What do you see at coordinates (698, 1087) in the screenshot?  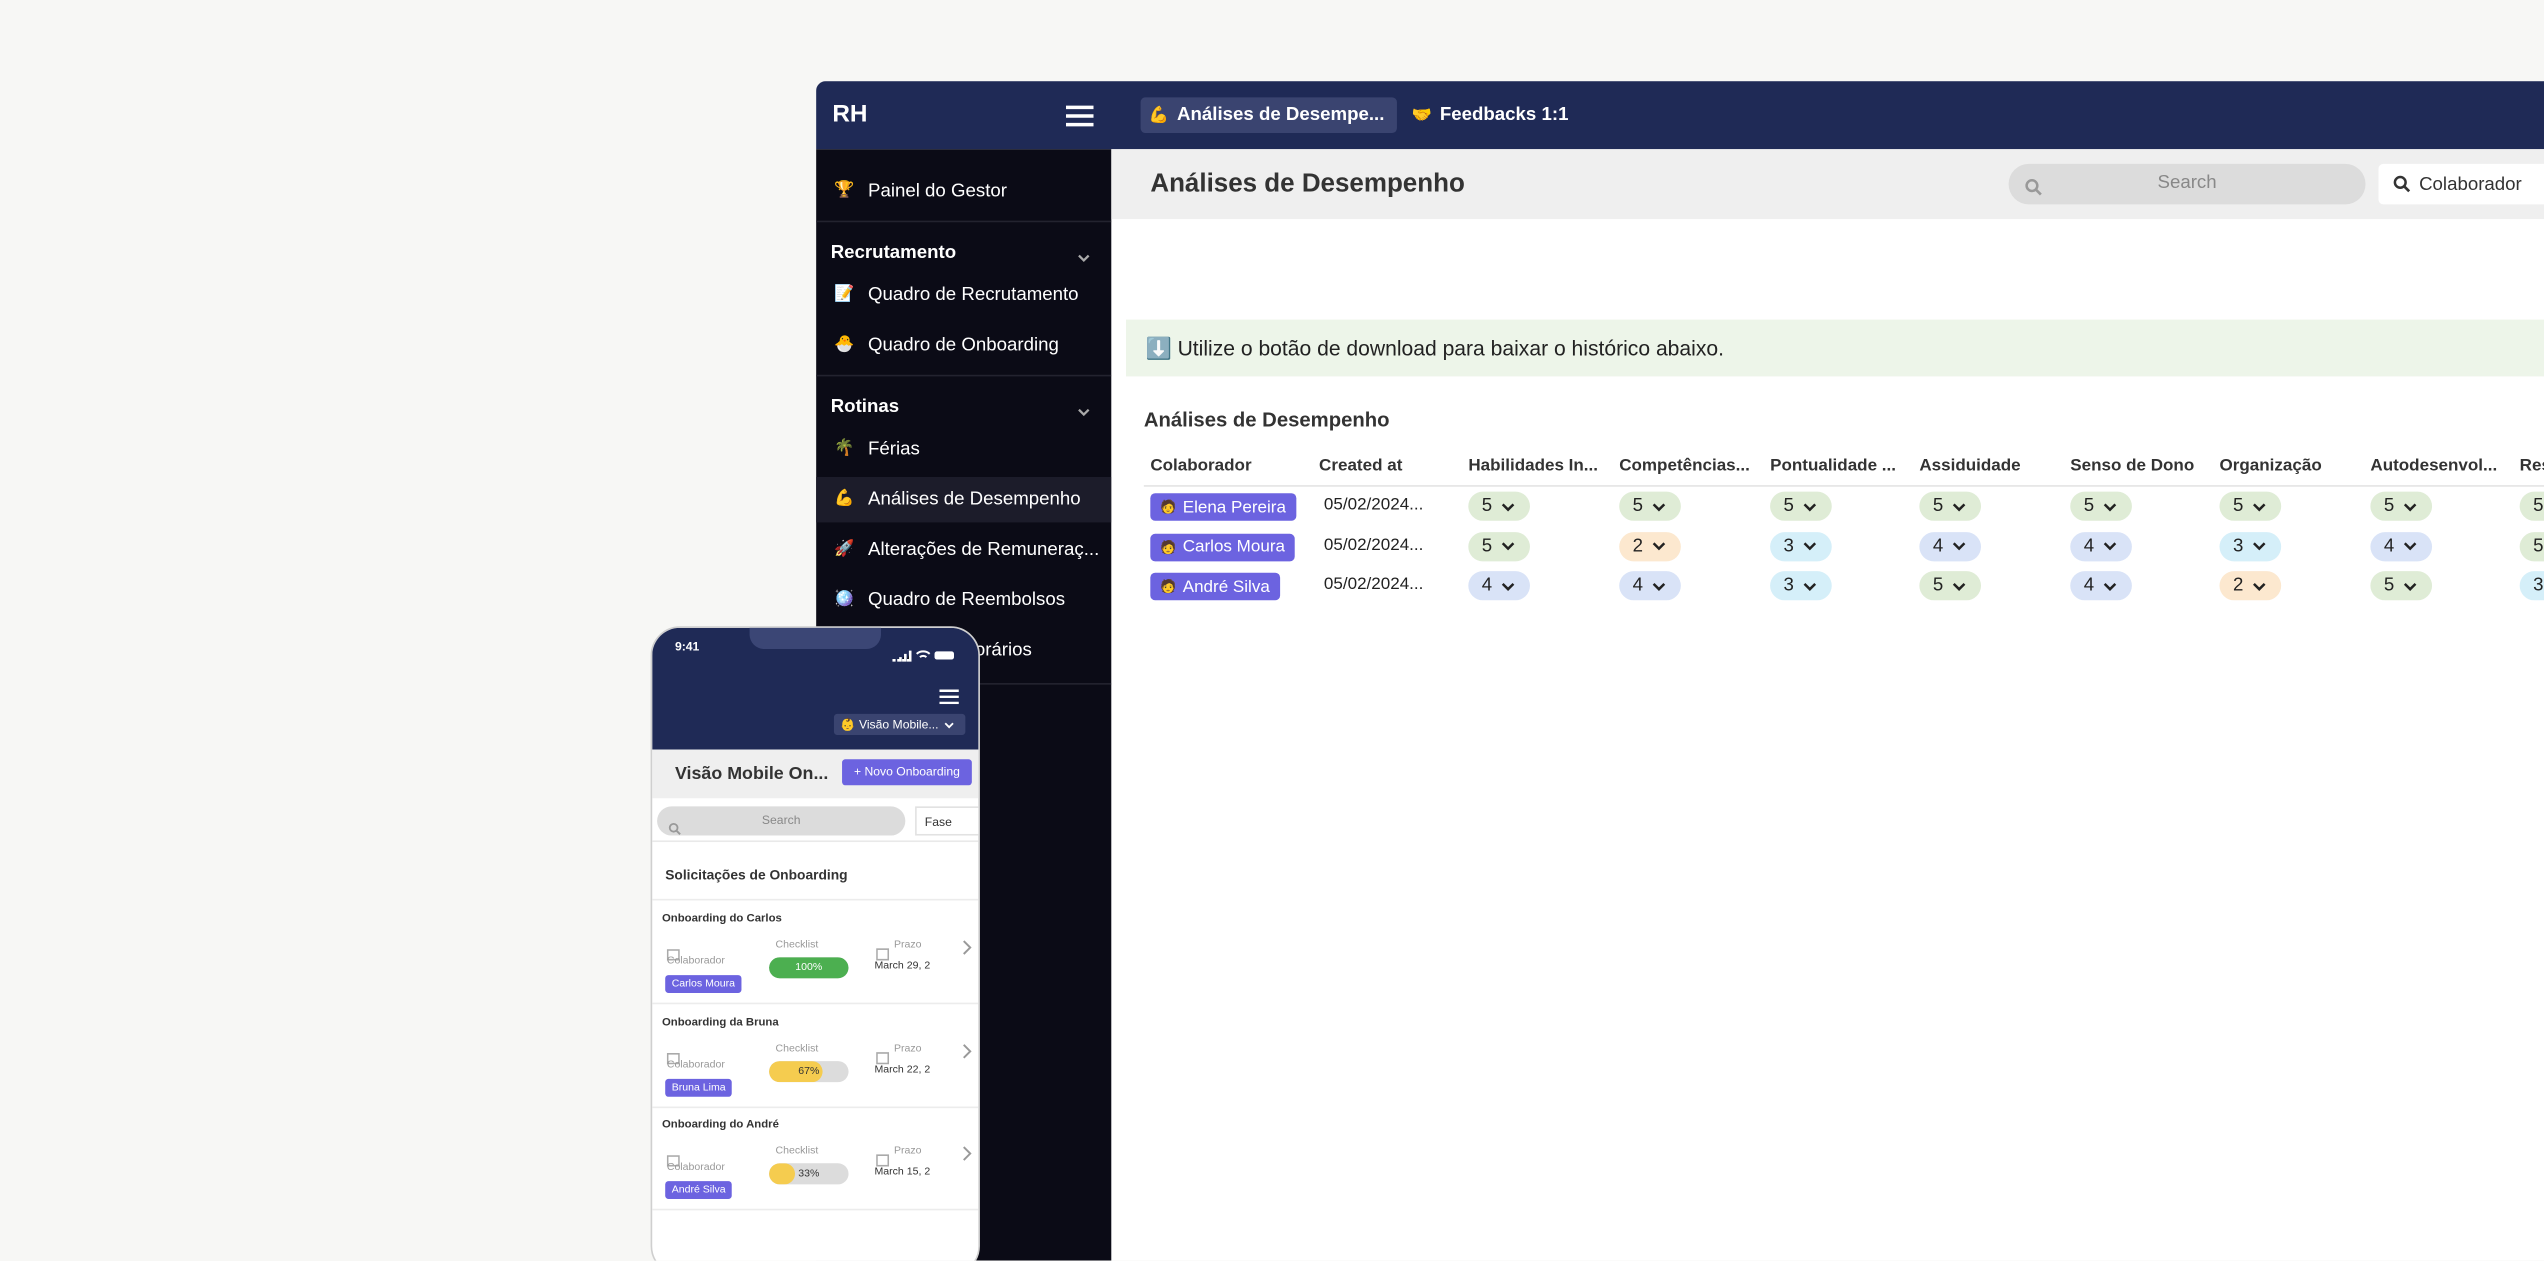 I see `person-name: Bruna Lima` at bounding box center [698, 1087].